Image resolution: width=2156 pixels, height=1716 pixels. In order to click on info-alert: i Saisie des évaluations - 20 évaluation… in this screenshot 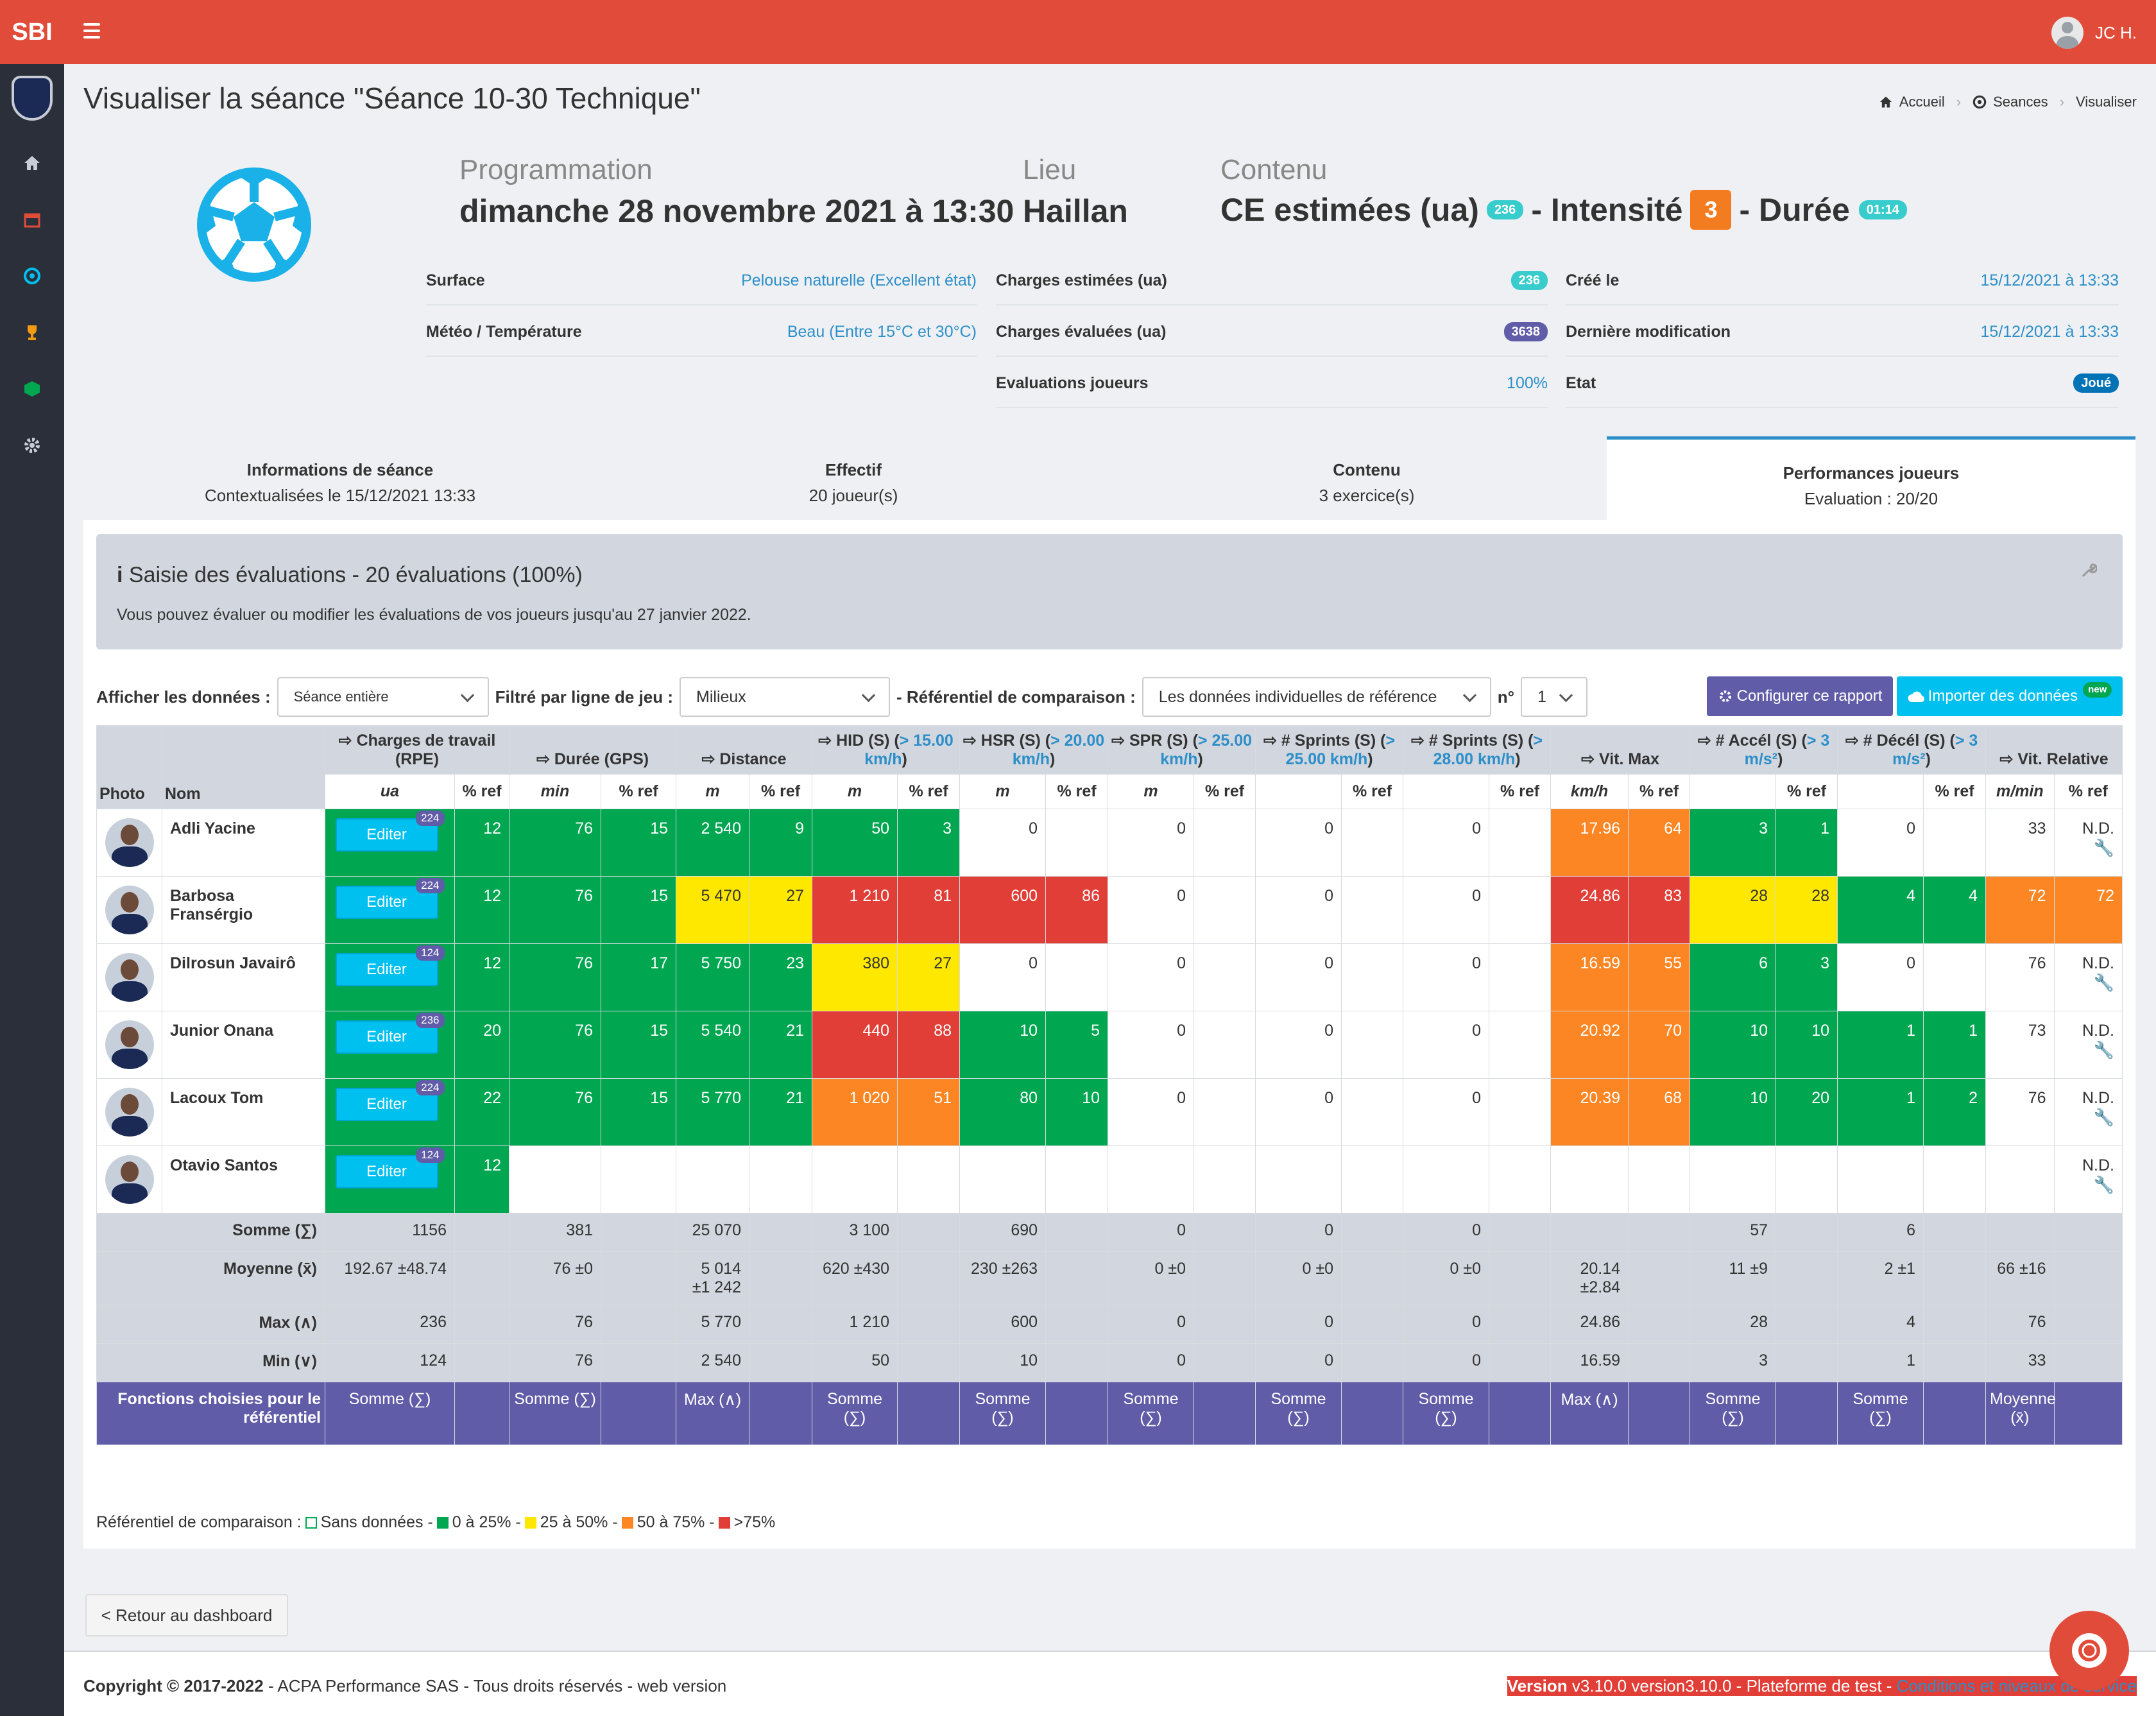, I will do `click(1110, 591)`.